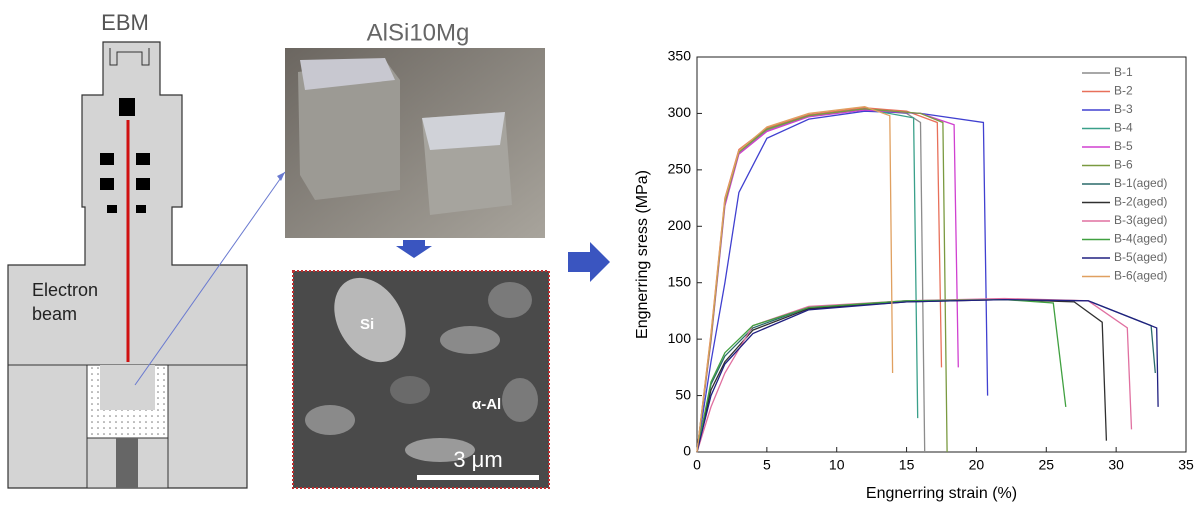  Describe the element at coordinates (125, 22) in the screenshot. I see `diagram-title: EBM` at that location.